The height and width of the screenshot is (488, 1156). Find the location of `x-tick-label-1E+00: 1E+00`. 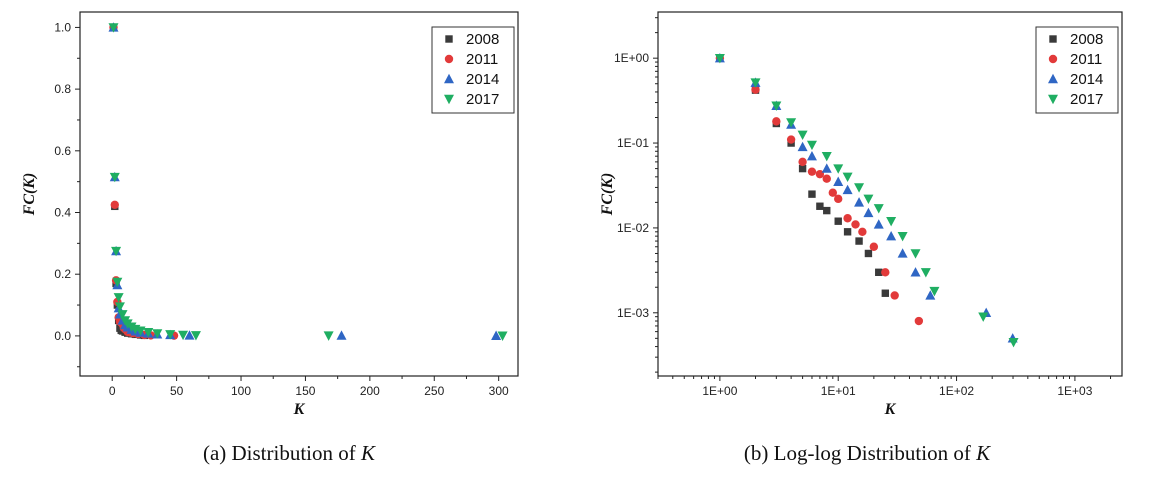

x-tick-label-1E+00: 1E+00 is located at coordinates (719, 391).